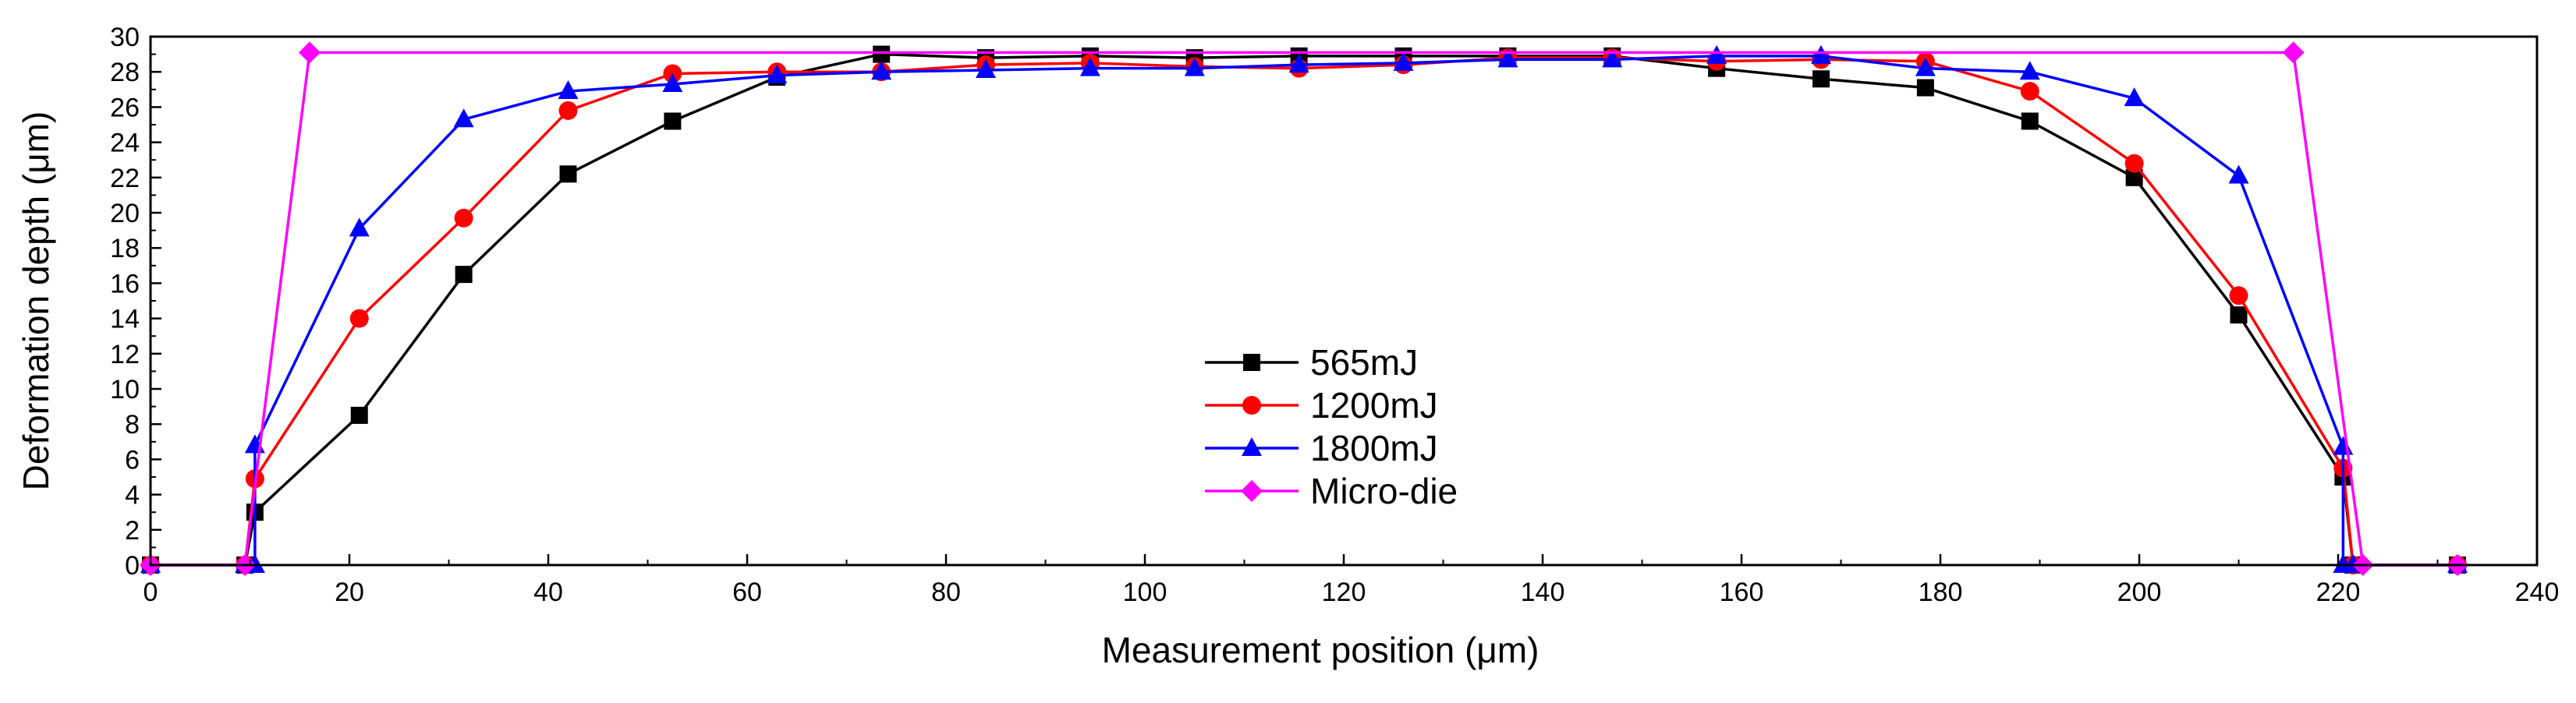 The height and width of the screenshot is (703, 2576). Describe the element at coordinates (125, 284) in the screenshot. I see `y-tick-label: 16` at that location.